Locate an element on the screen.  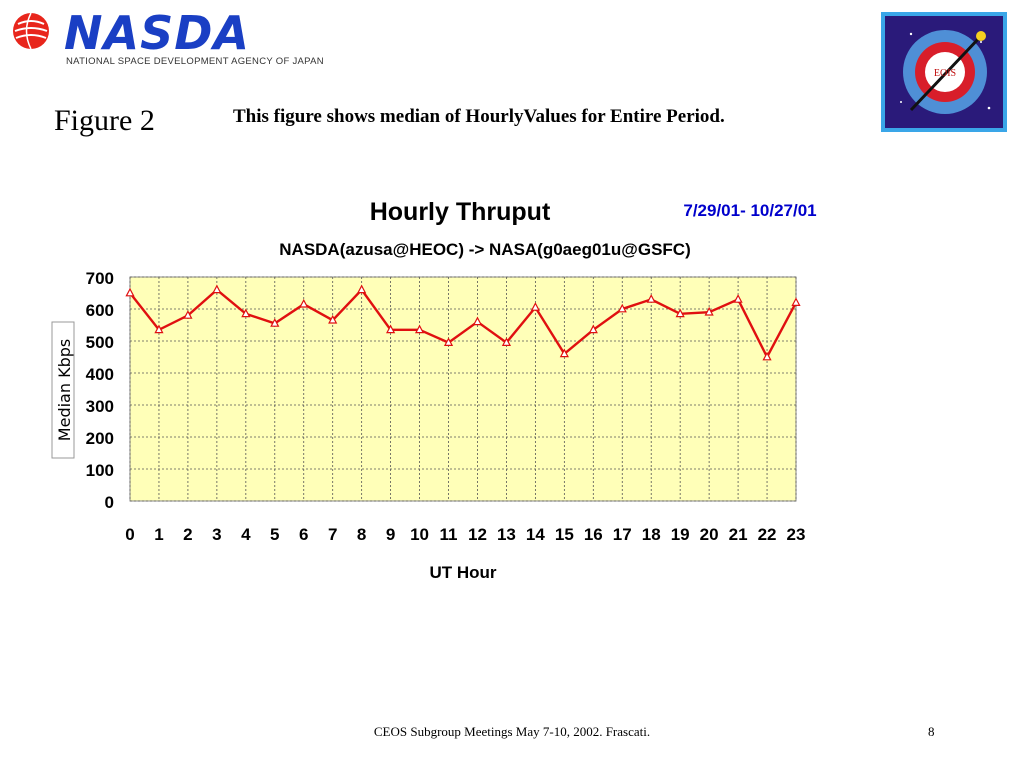
x-tick-label: 10 is located at coordinates (419, 534).